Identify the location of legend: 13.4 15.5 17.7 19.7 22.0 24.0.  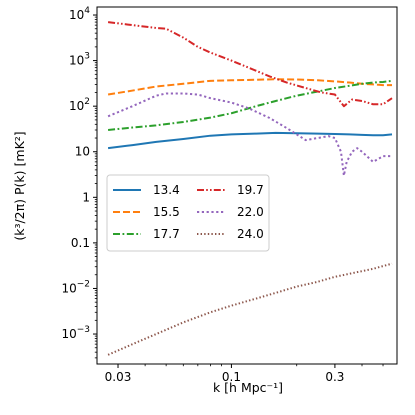
(188, 213).